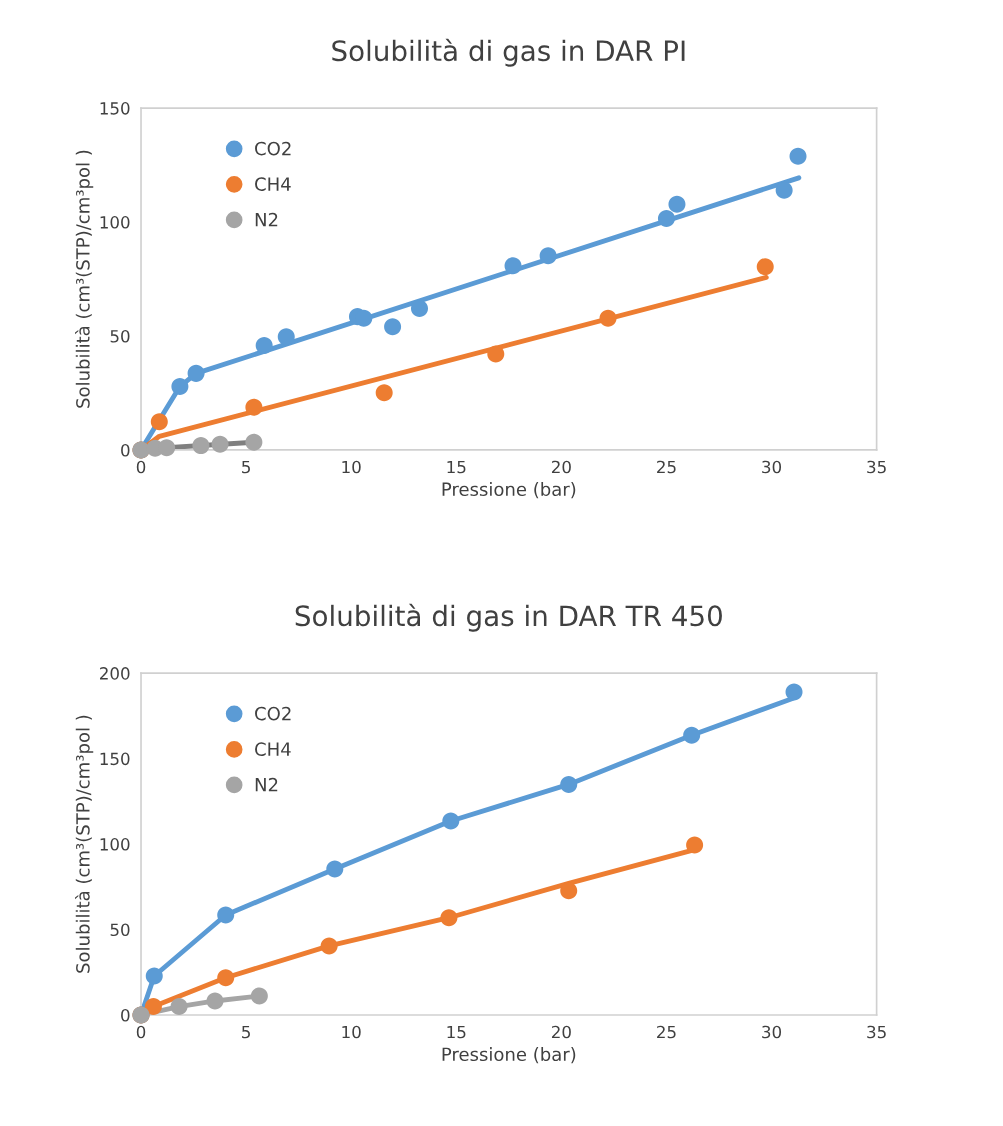  What do you see at coordinates (508, 617) in the screenshot?
I see `chart-title: Solubilità di gas in DAR TR 450` at bounding box center [508, 617].